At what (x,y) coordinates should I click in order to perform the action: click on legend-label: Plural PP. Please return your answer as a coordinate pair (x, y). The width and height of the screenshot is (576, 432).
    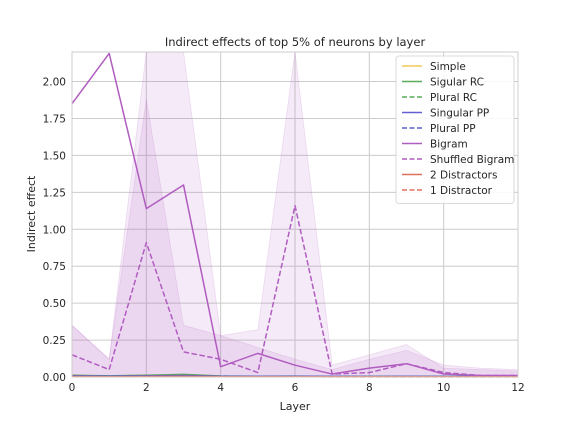
    Looking at the image, I should click on (453, 129).